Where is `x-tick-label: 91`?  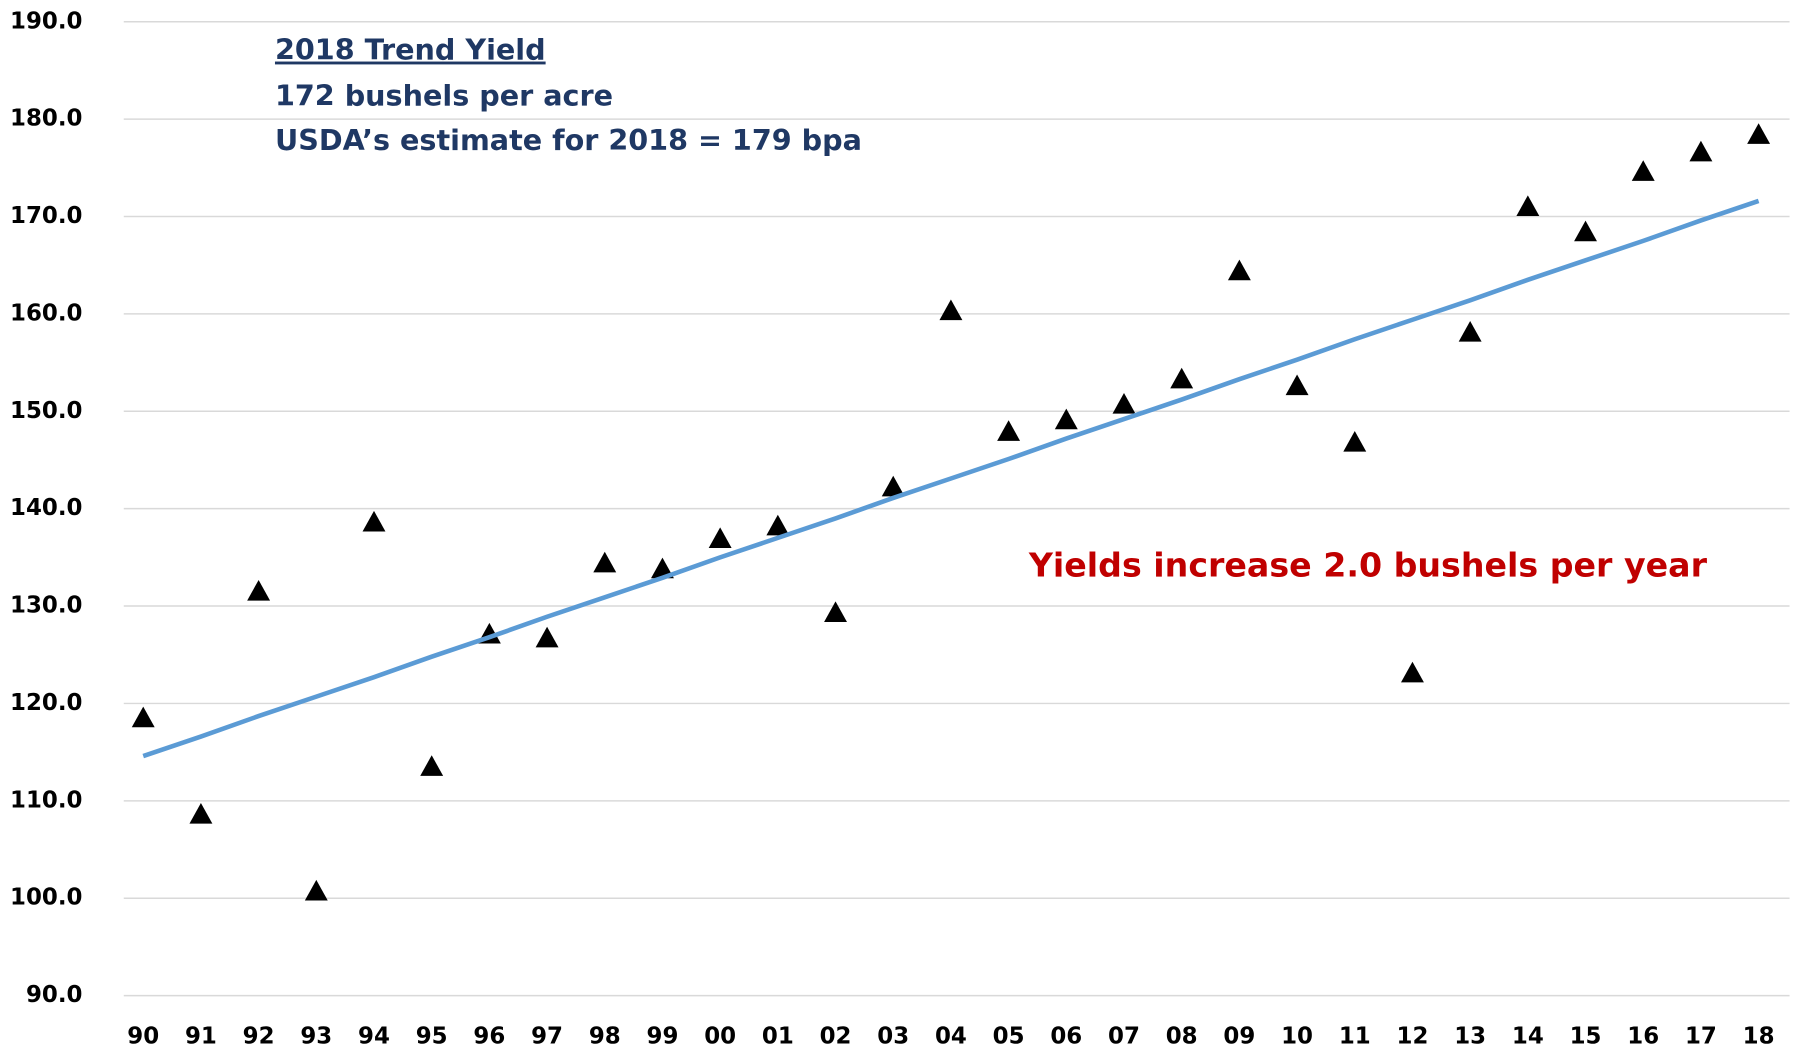
x-tick-label: 91 is located at coordinates (201, 1036).